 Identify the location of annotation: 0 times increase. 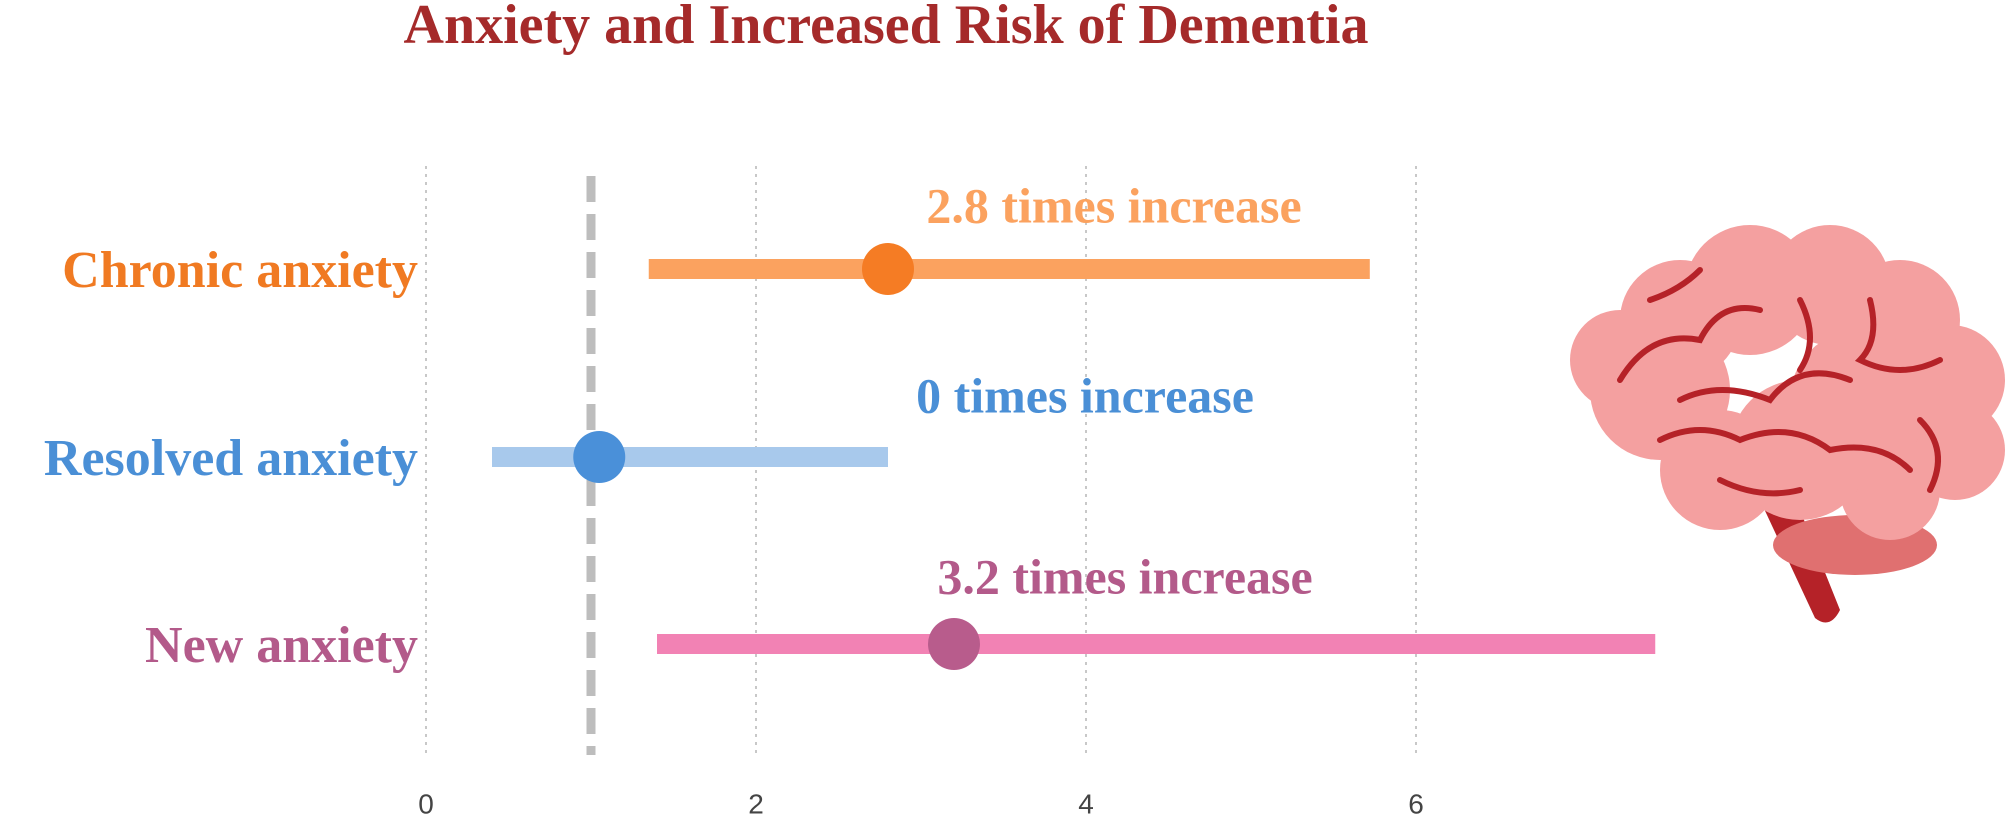
(1085, 395).